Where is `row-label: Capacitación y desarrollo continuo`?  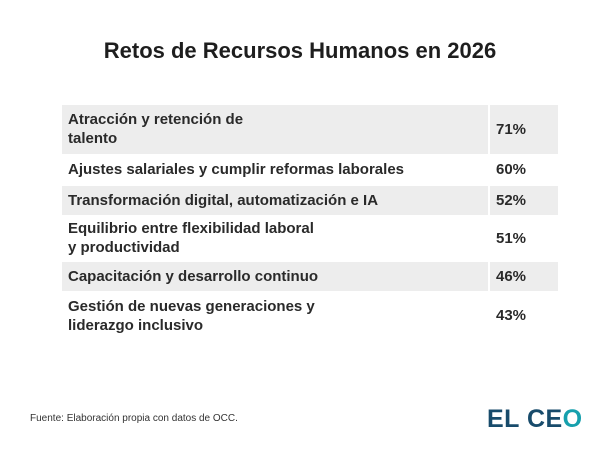 row-label: Capacitación y desarrollo continuo is located at coordinates (275, 276).